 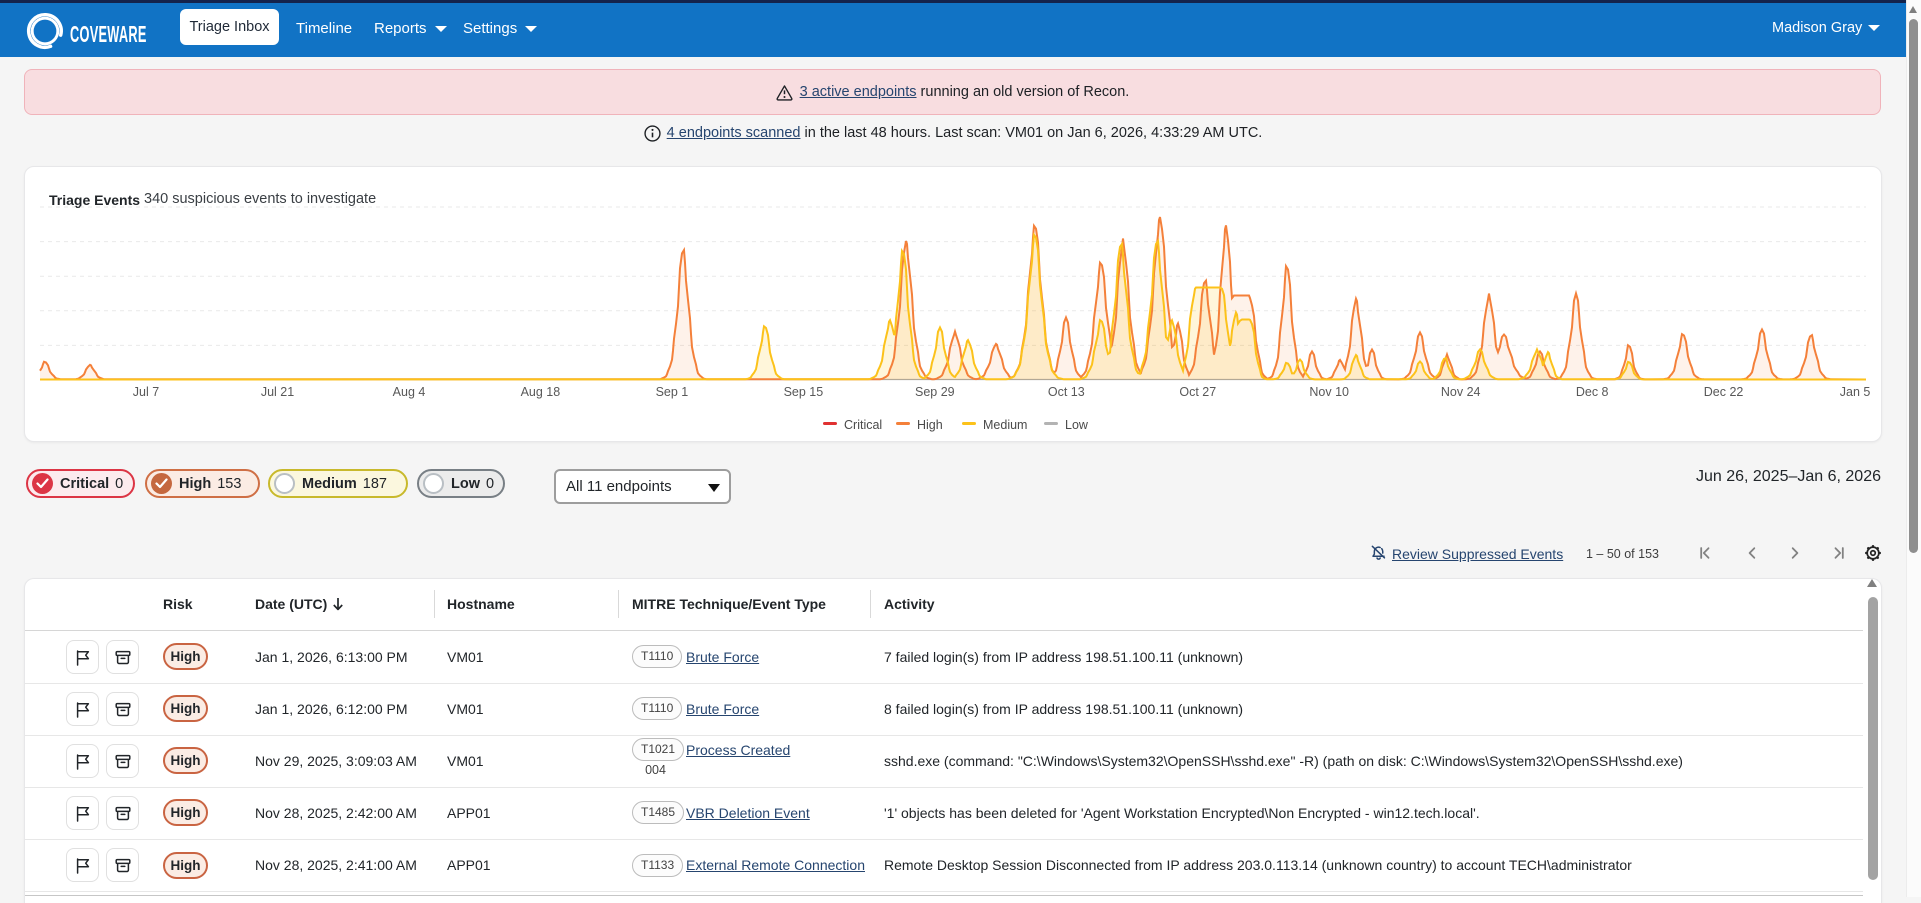 I want to click on svg-text: Dec 22, so click(x=1724, y=392).